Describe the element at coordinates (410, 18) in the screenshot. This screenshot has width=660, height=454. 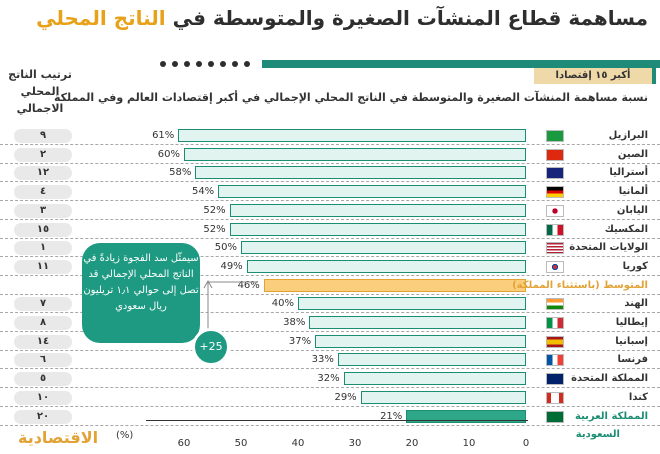
I see `title-main: مساهمة قطاع المنشآت الصغيرة والمتوسطة في` at that location.